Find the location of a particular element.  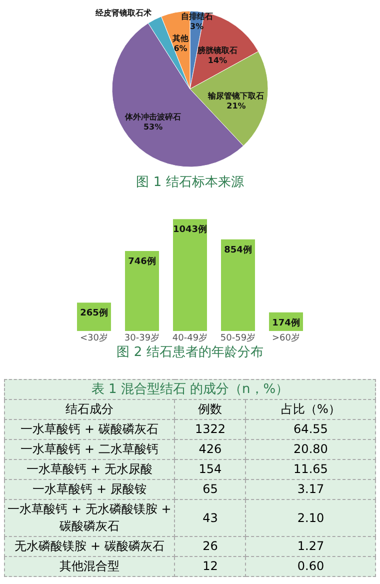

x-tick-label: 50-59岁 is located at coordinates (238, 338).